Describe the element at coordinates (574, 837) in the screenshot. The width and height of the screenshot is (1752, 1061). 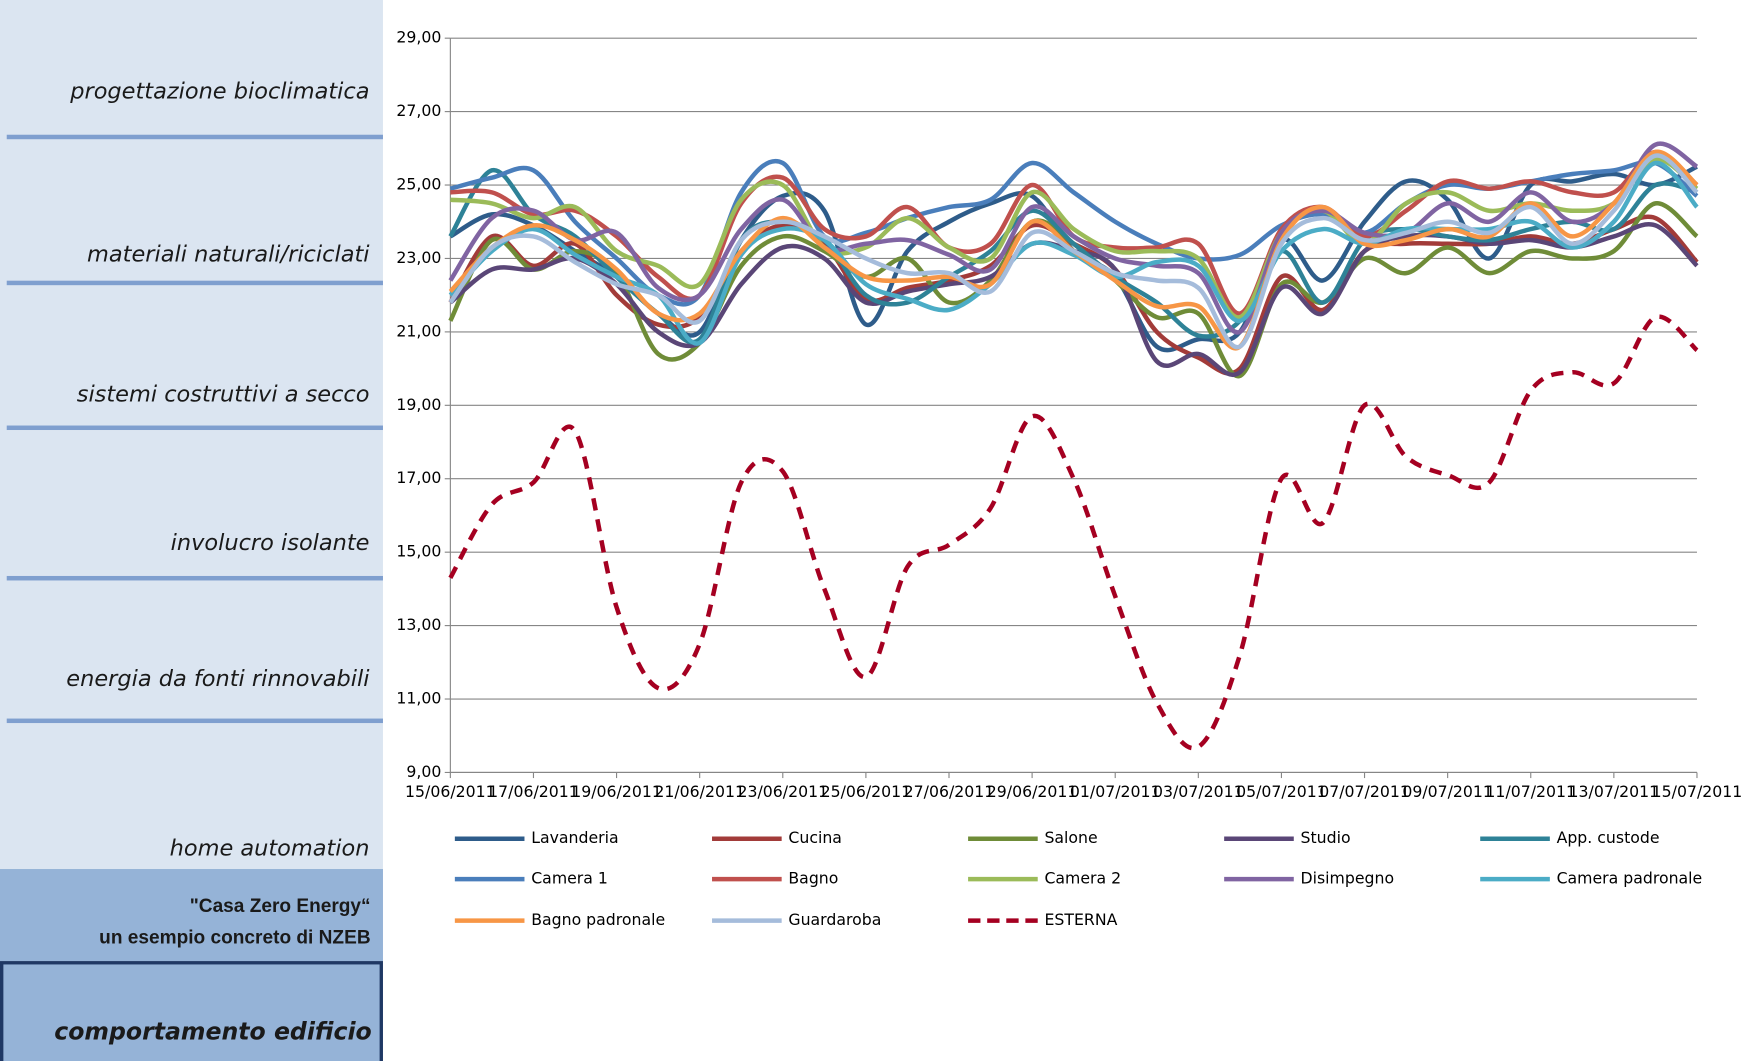
I see `legend-label: Lavanderia` at that location.